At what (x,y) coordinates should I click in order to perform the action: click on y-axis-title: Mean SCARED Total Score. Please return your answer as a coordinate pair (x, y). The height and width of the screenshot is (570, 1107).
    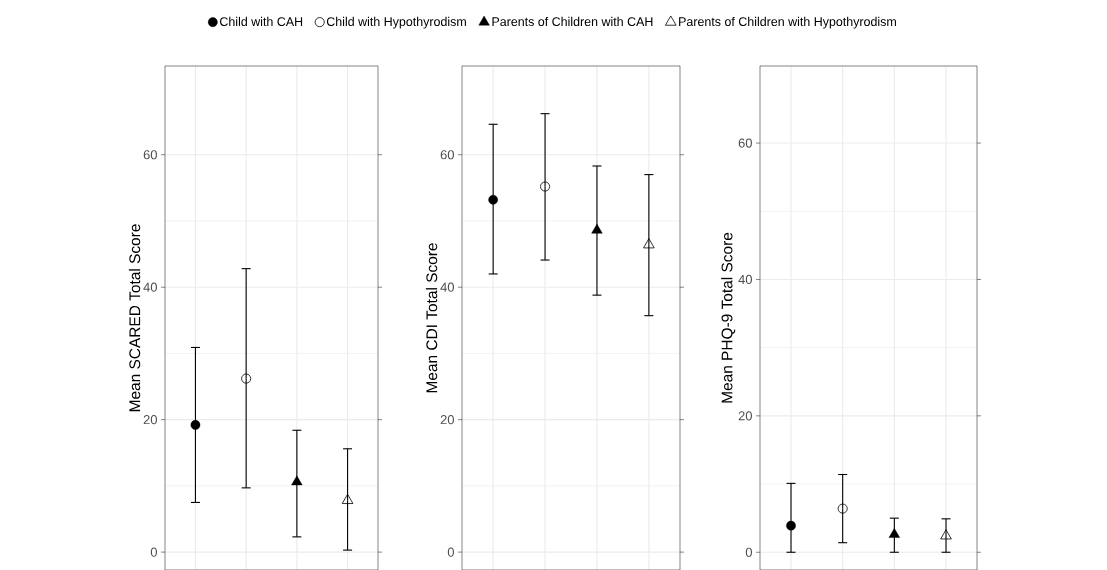
    Looking at the image, I should click on (134, 318).